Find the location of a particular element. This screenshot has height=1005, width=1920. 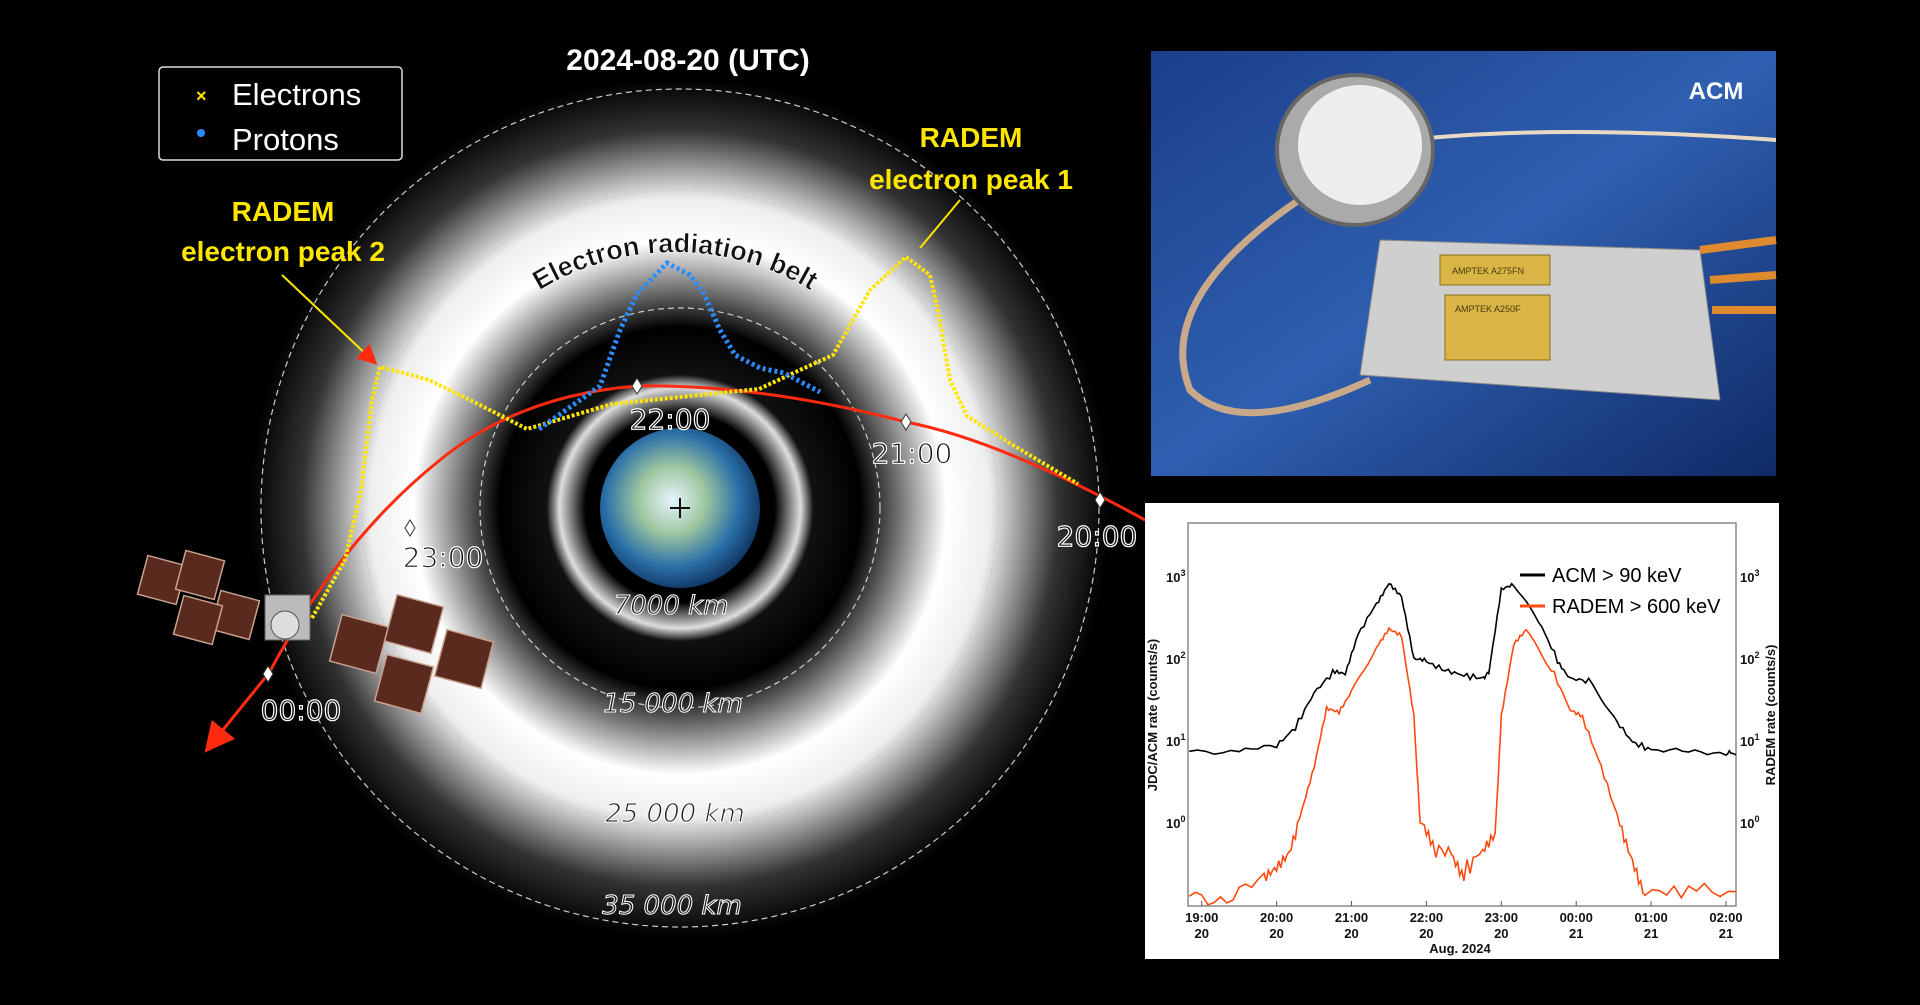

chip-label: AMPTEK A275FN is located at coordinates (1488, 271).